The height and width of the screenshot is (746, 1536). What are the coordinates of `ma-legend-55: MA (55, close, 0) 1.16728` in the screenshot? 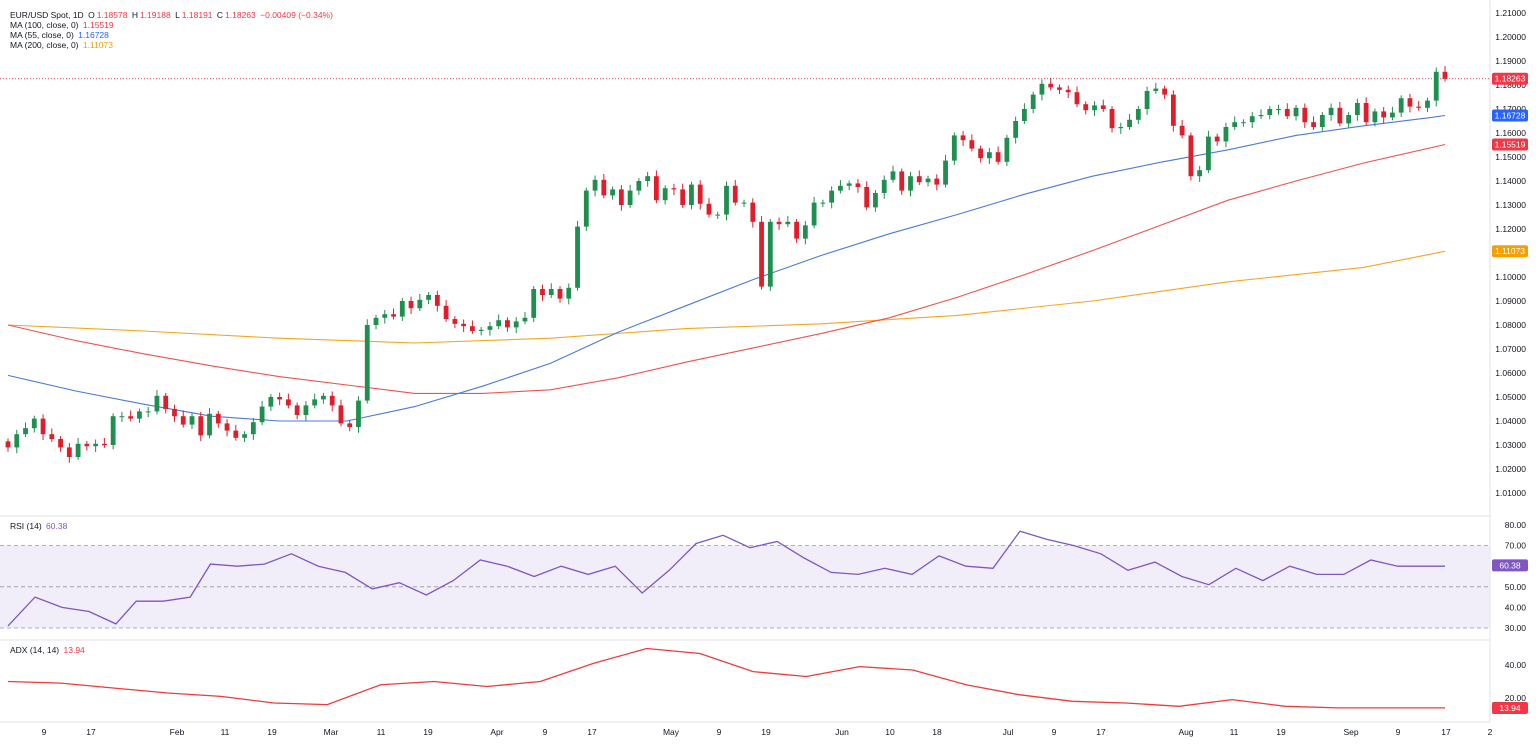 It's located at (173, 35).